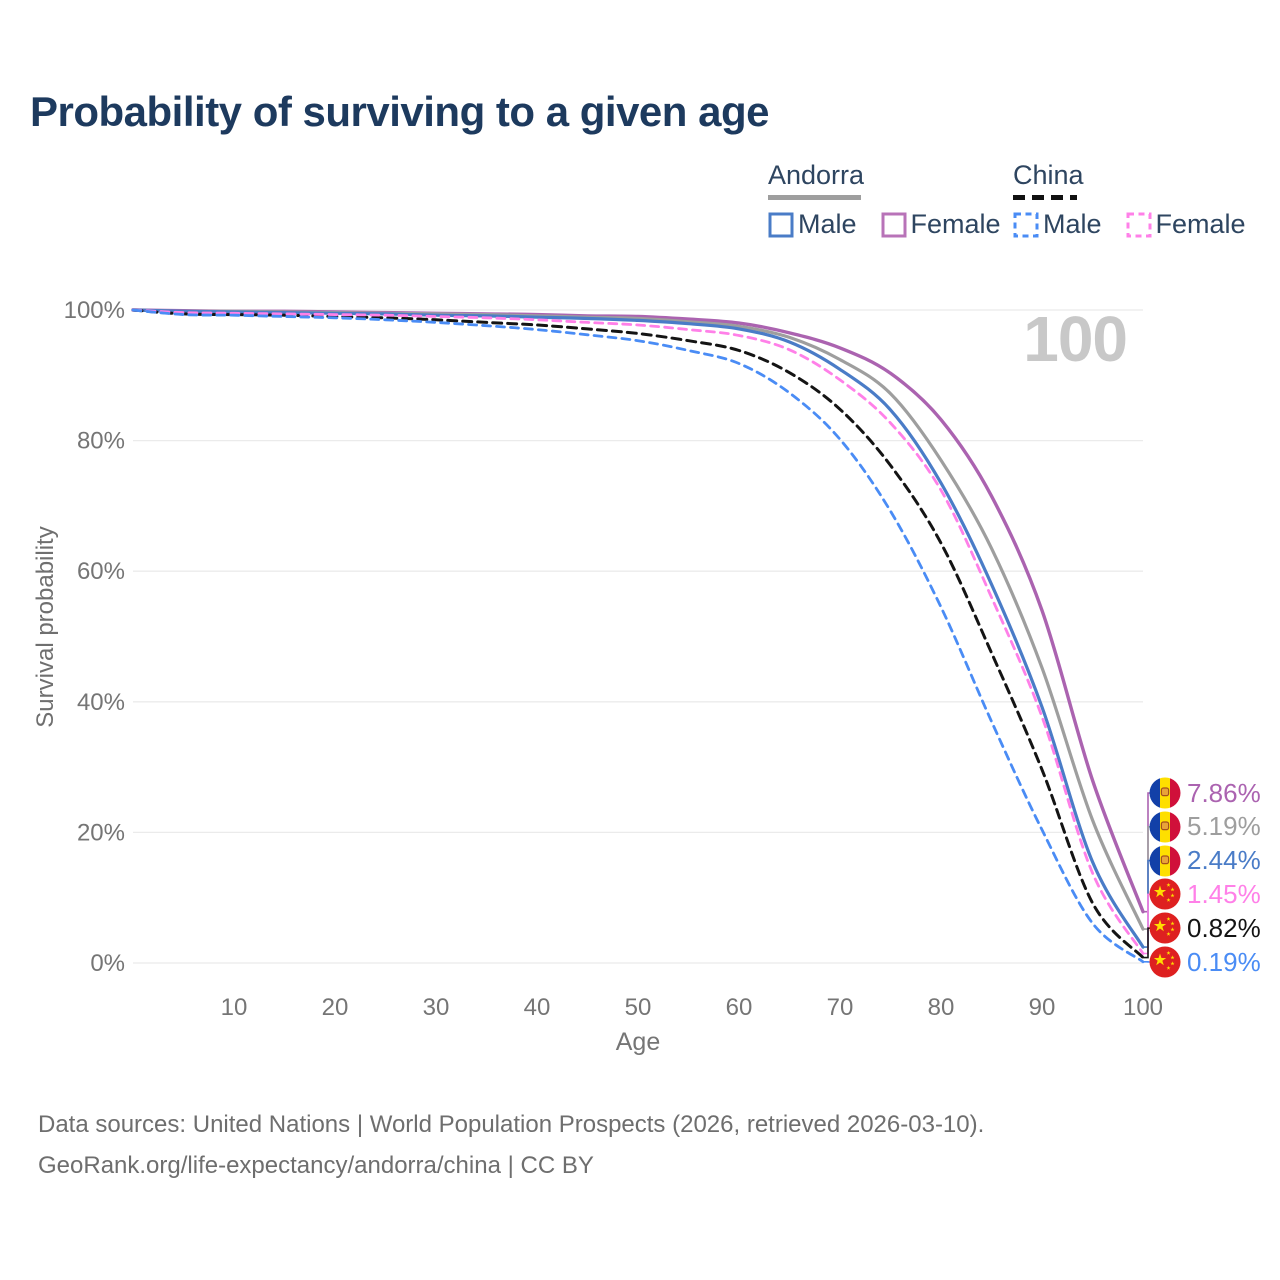 The width and height of the screenshot is (1280, 1280). I want to click on y-axis-title: Survival probability, so click(45, 627).